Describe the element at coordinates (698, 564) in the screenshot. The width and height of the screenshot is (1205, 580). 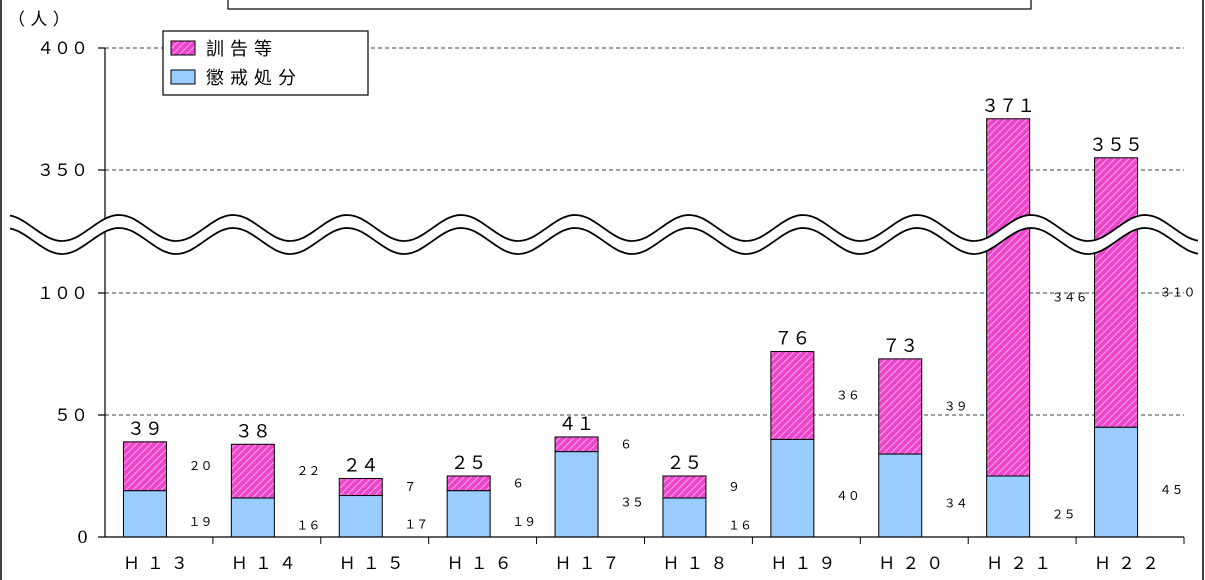
I see `x-tick-label: Ｈ１８` at that location.